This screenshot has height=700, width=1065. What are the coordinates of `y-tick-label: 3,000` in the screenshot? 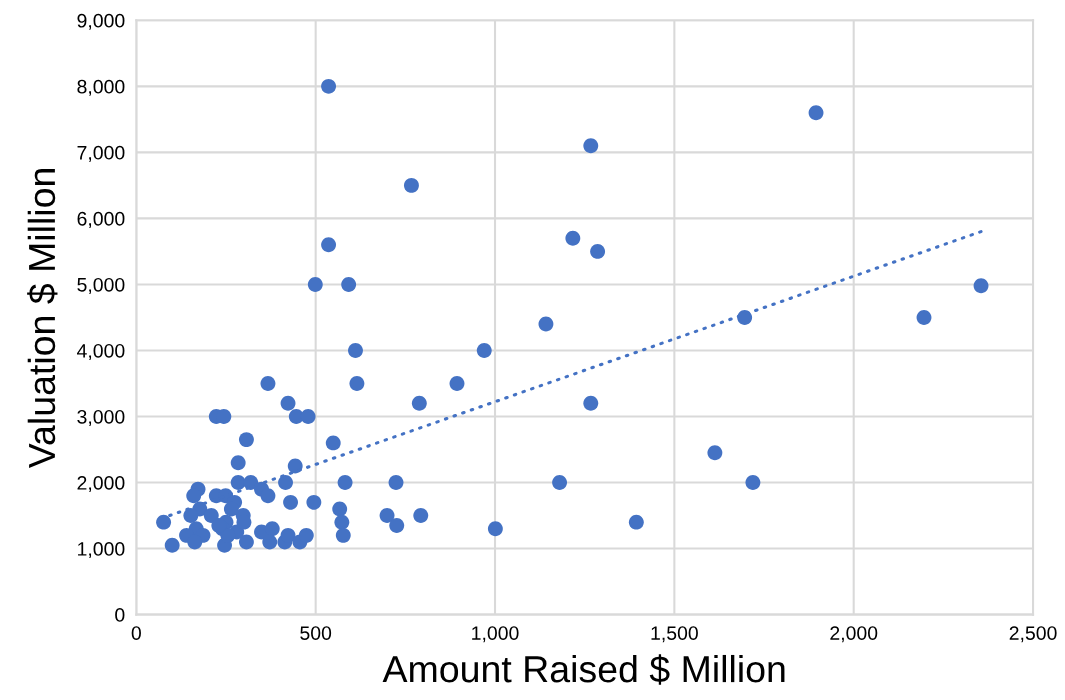 It's located at (101, 418).